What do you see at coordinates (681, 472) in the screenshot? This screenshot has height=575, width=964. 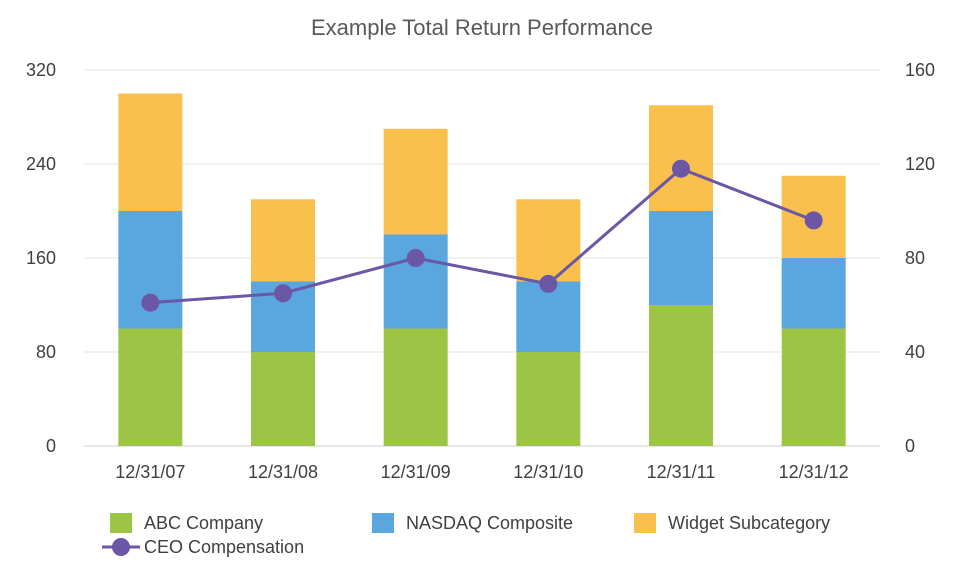 I see `x-tick-label: 12/31/11` at bounding box center [681, 472].